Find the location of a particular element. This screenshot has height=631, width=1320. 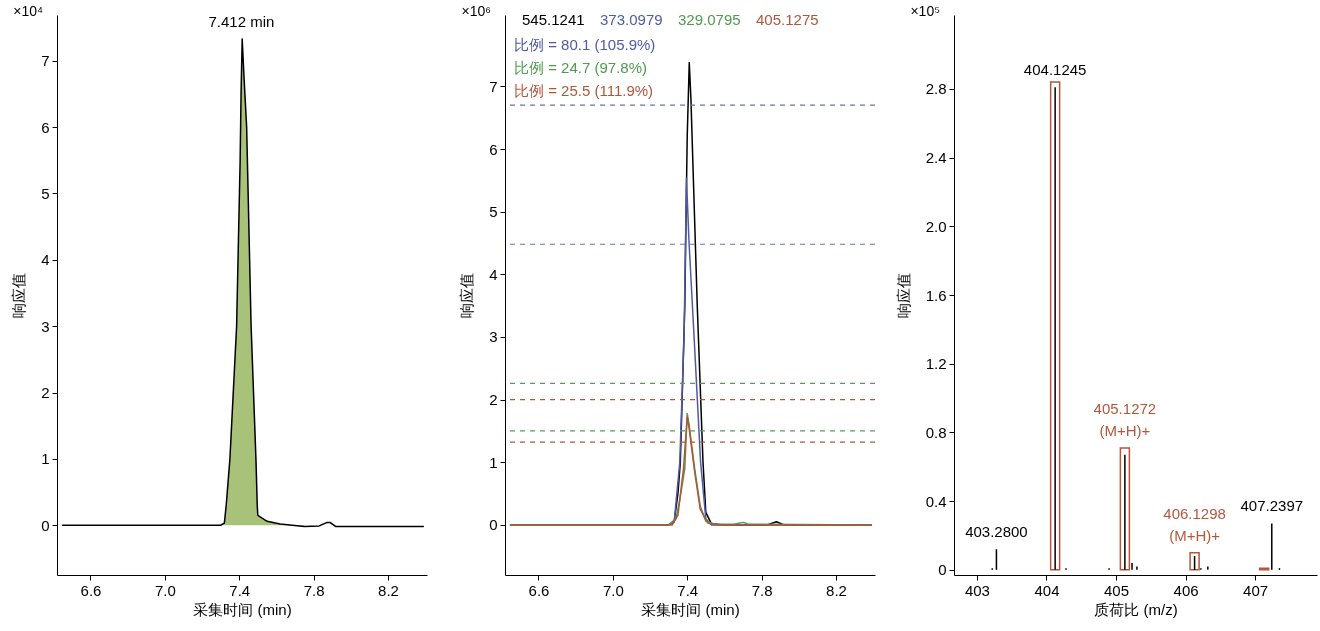

text: ×10⁵ is located at coordinates (925, 11).